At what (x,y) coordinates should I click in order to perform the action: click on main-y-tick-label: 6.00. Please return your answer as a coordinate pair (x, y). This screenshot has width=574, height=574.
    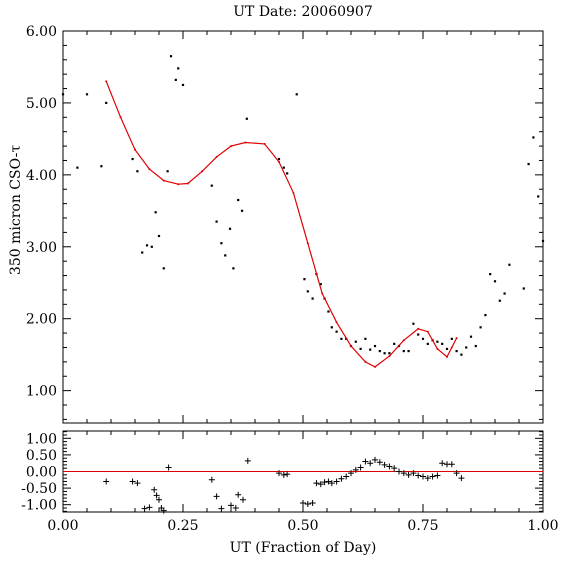
    Looking at the image, I should click on (41, 32).